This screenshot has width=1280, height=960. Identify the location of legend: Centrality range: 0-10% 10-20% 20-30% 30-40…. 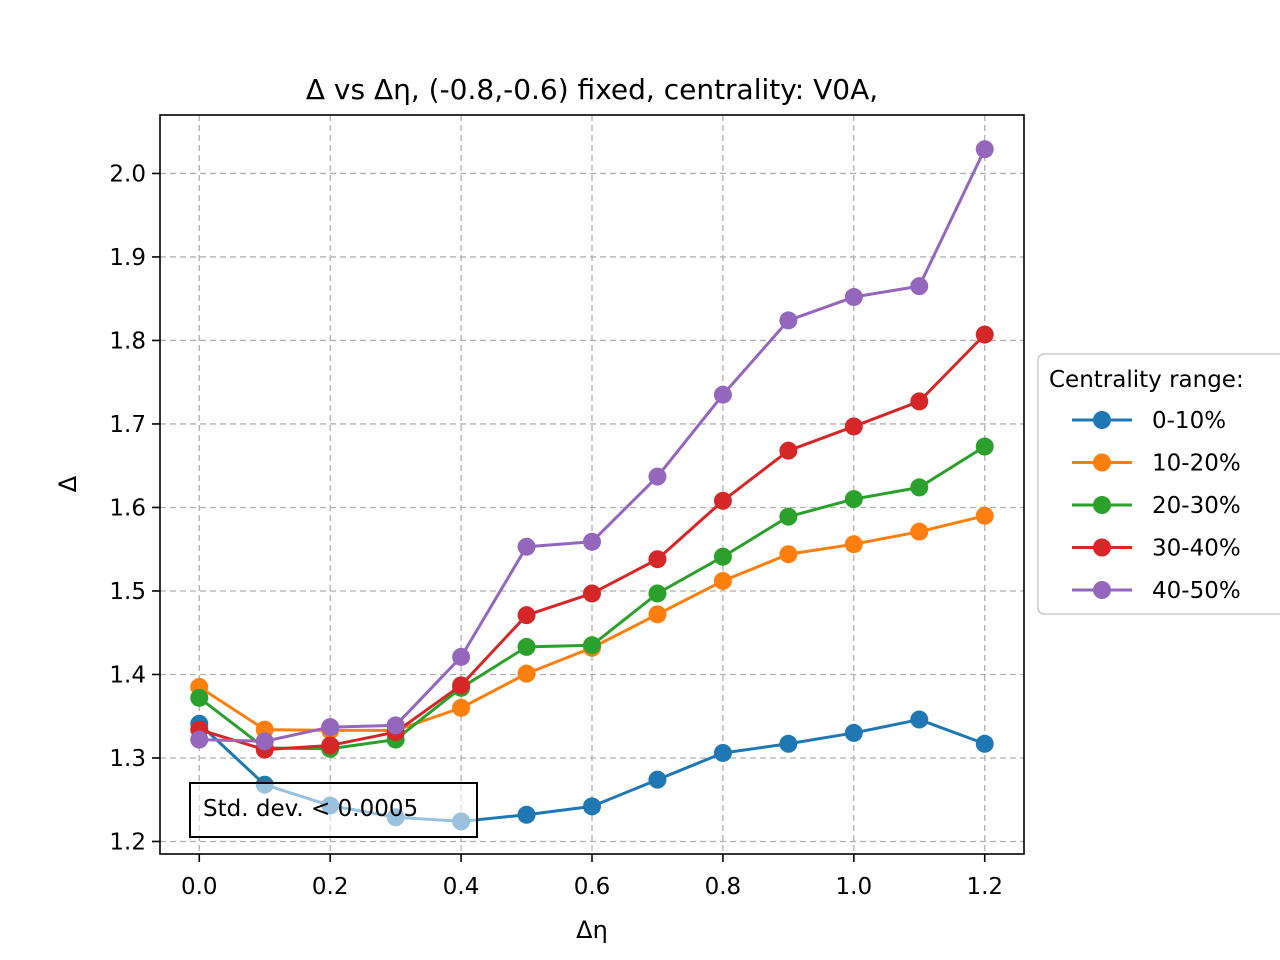
(1158, 484).